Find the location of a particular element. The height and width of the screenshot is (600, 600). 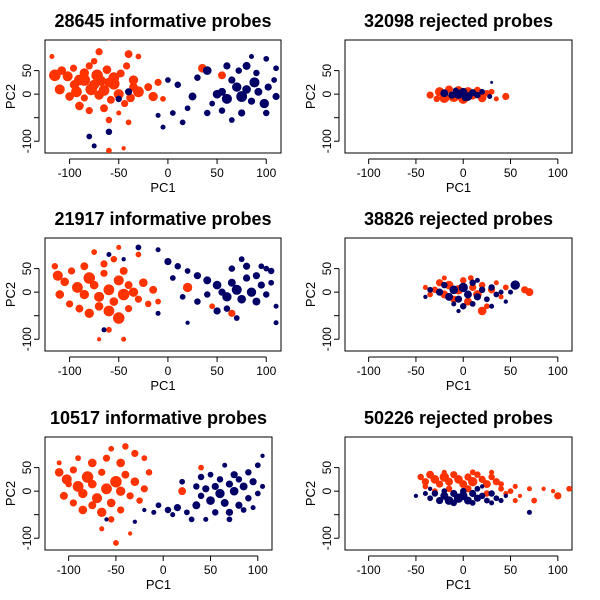

points-layer is located at coordinates (492, 492).